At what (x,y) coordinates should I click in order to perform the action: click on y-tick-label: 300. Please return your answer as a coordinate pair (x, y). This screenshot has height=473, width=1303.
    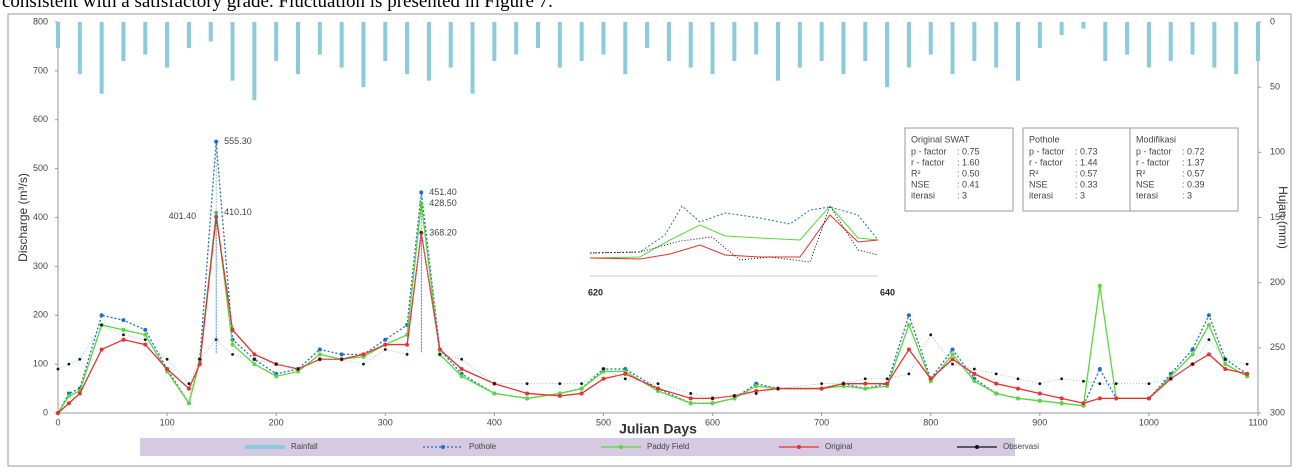
    Looking at the image, I should click on (40, 266).